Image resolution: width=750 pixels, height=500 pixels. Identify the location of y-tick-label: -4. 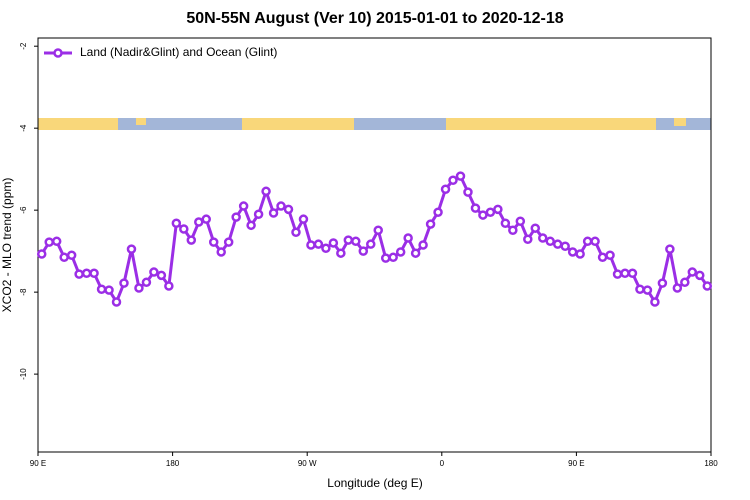
(23, 128).